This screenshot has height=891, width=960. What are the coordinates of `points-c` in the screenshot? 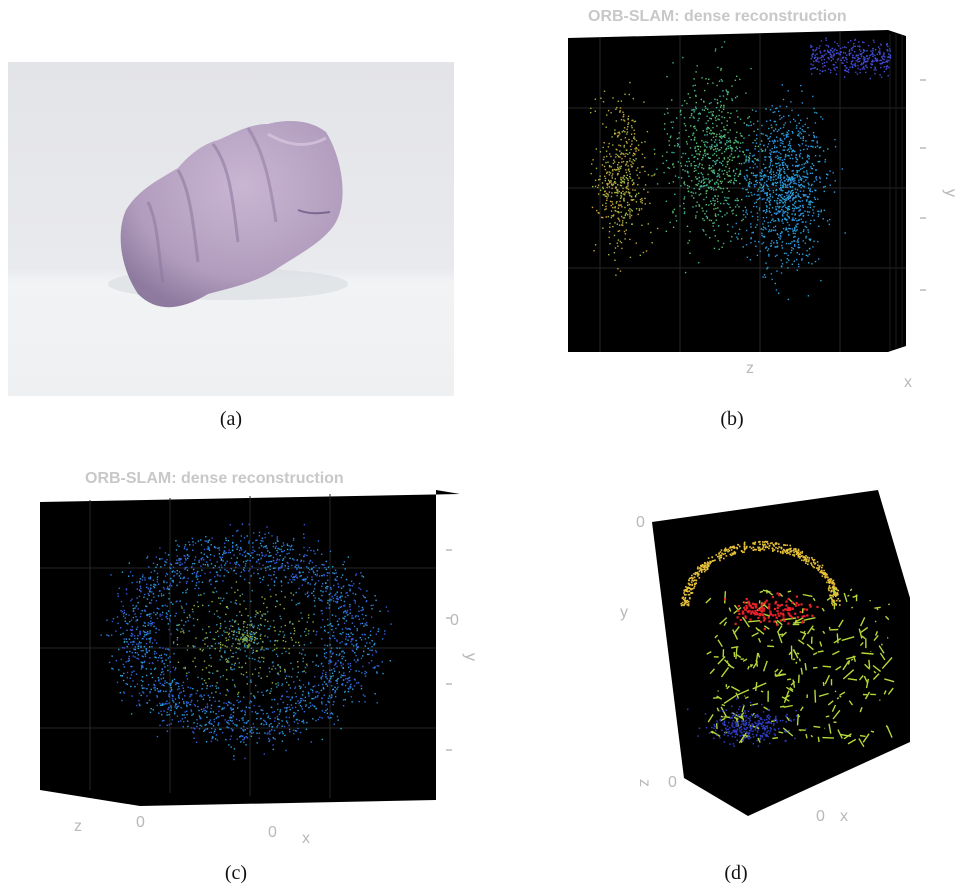 It's located at (246, 642).